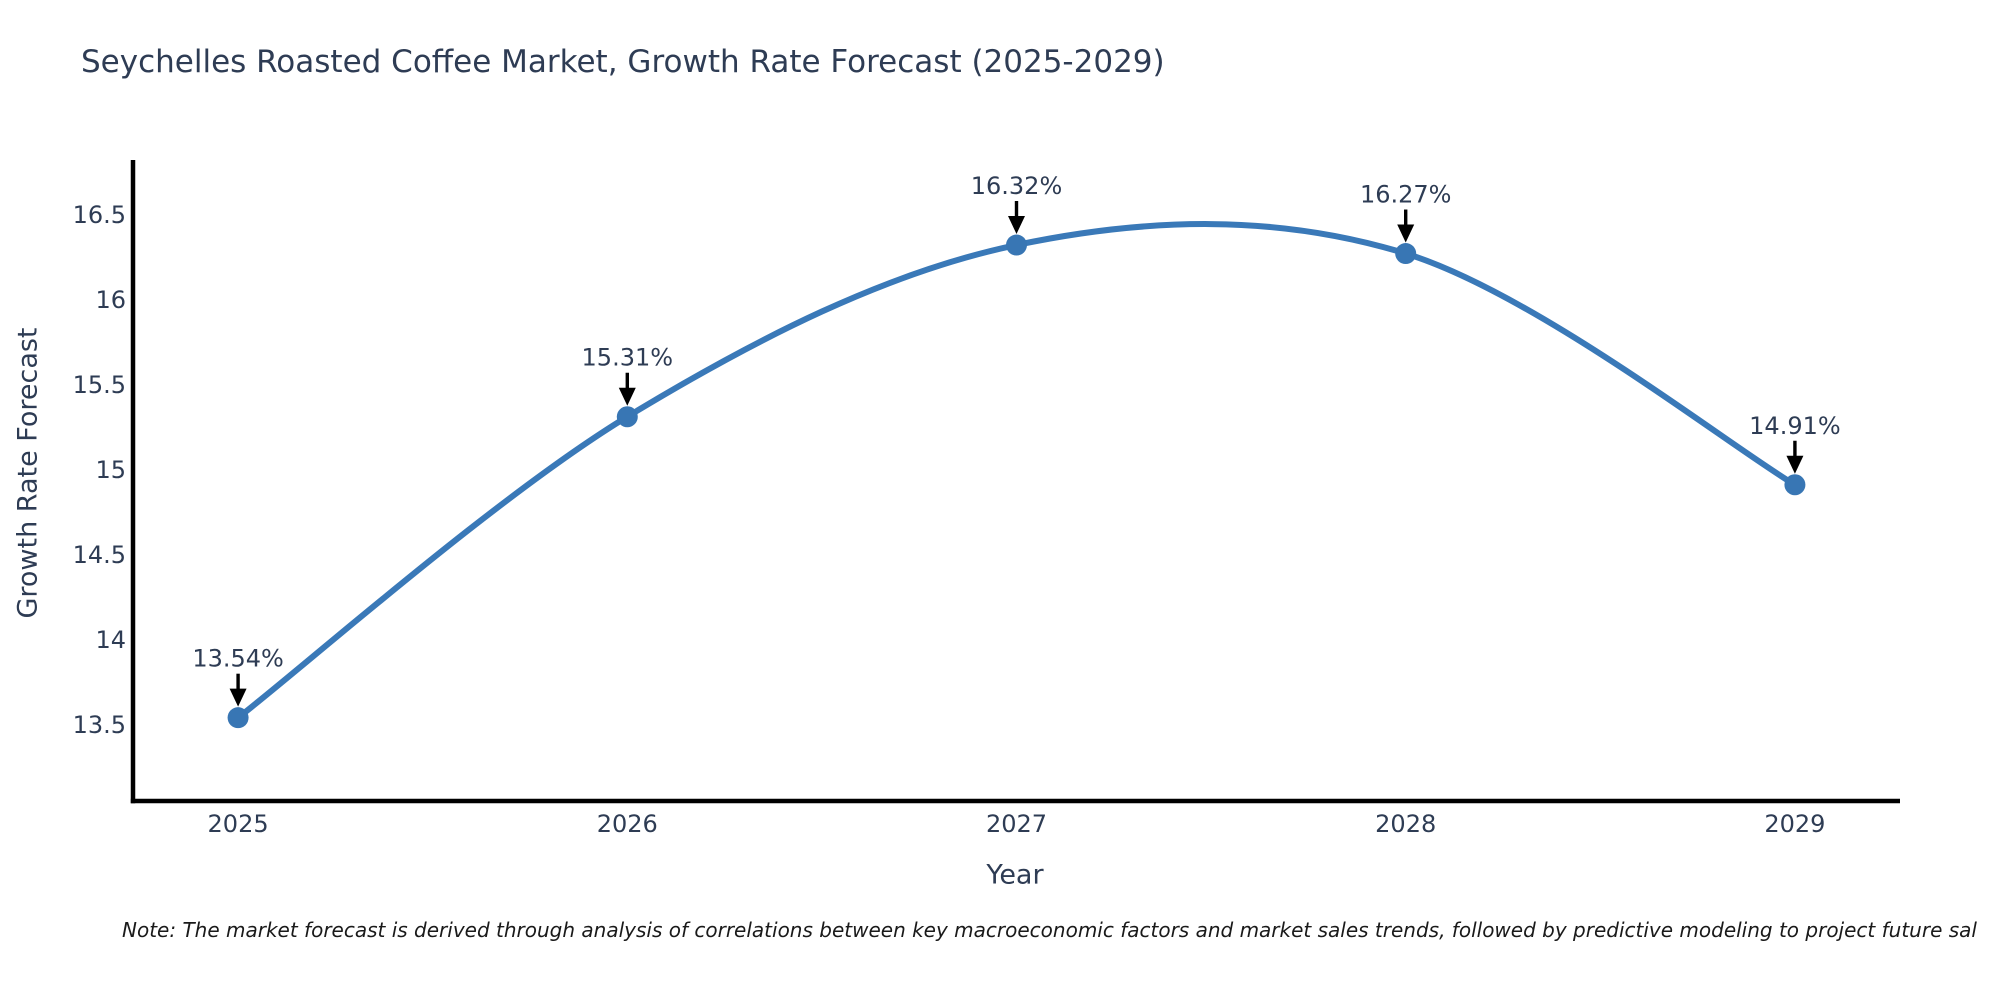 Image resolution: width=2000 pixels, height=1000 pixels. Describe the element at coordinates (1406, 195) in the screenshot. I see `annotation-label: 16.27%` at that location.